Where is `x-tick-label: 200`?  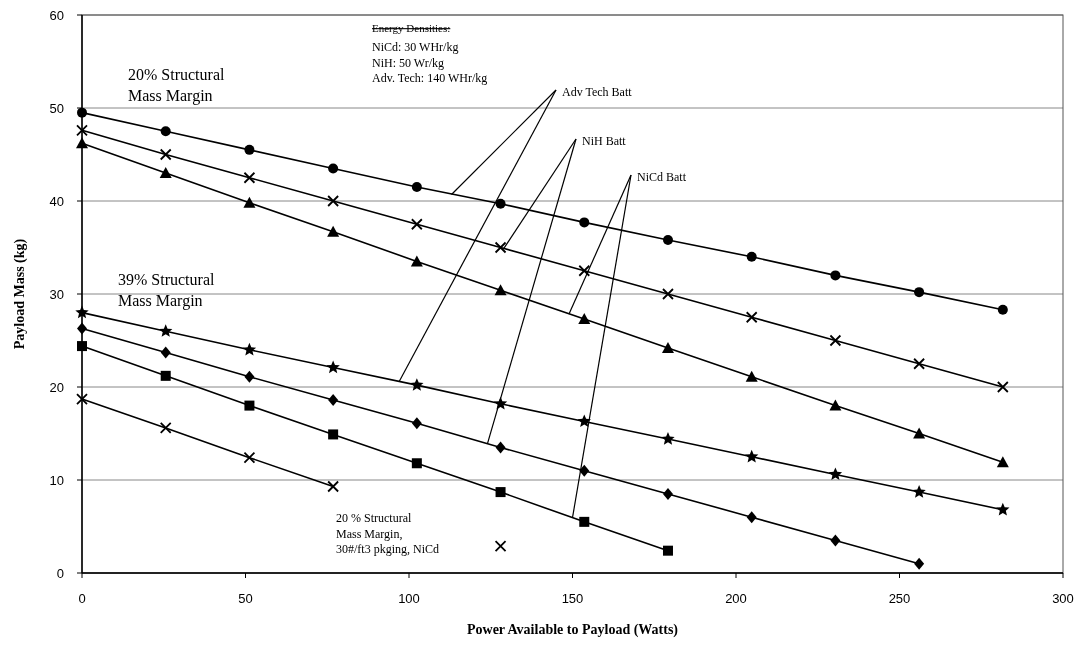 x-tick-label: 200 is located at coordinates (736, 598).